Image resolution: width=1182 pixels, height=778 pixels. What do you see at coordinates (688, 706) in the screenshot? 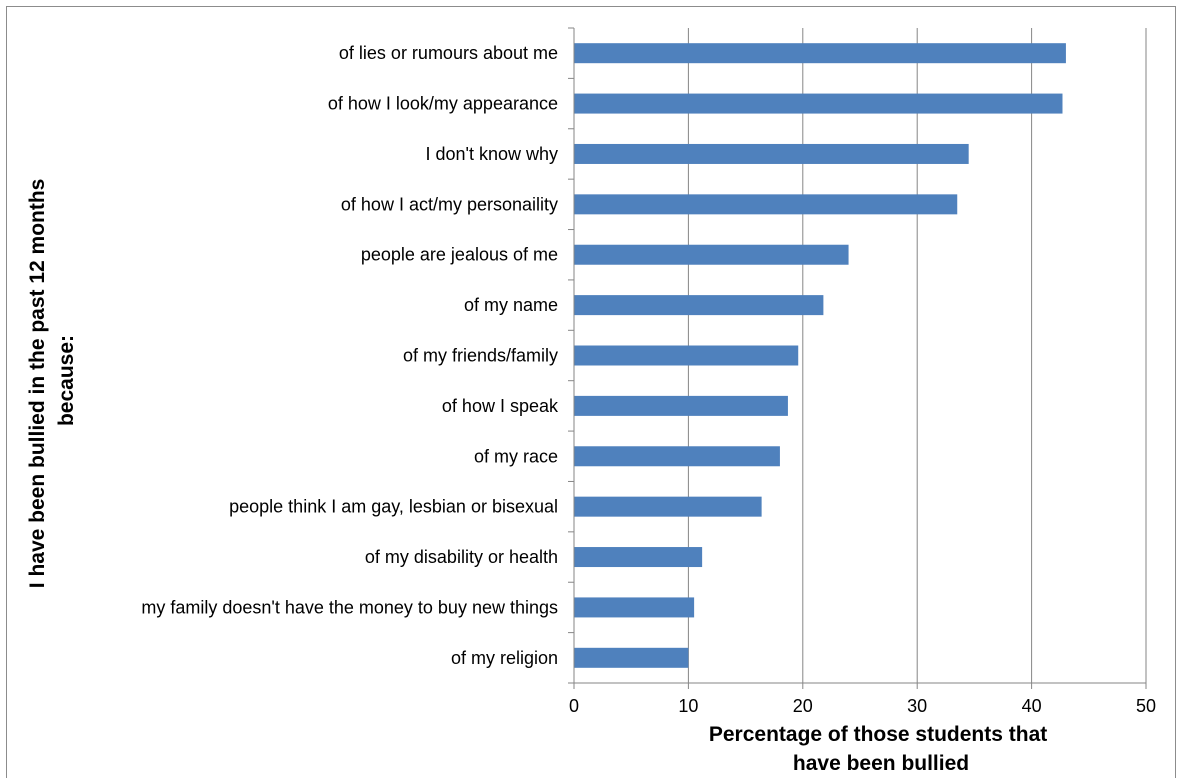
I see `x-tick-label: 10` at bounding box center [688, 706].